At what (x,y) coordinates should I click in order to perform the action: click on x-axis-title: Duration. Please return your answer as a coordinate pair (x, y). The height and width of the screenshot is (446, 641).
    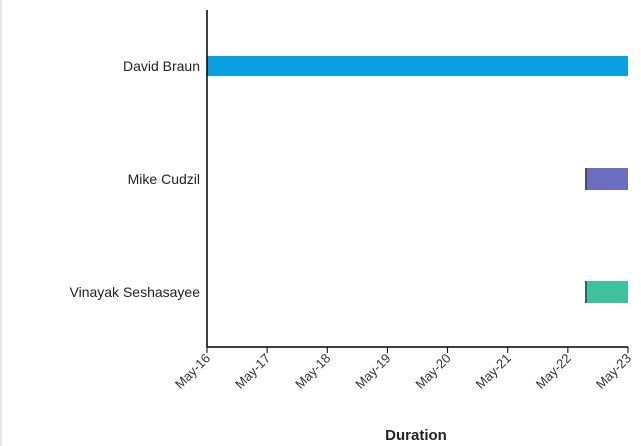
    Looking at the image, I should click on (416, 435).